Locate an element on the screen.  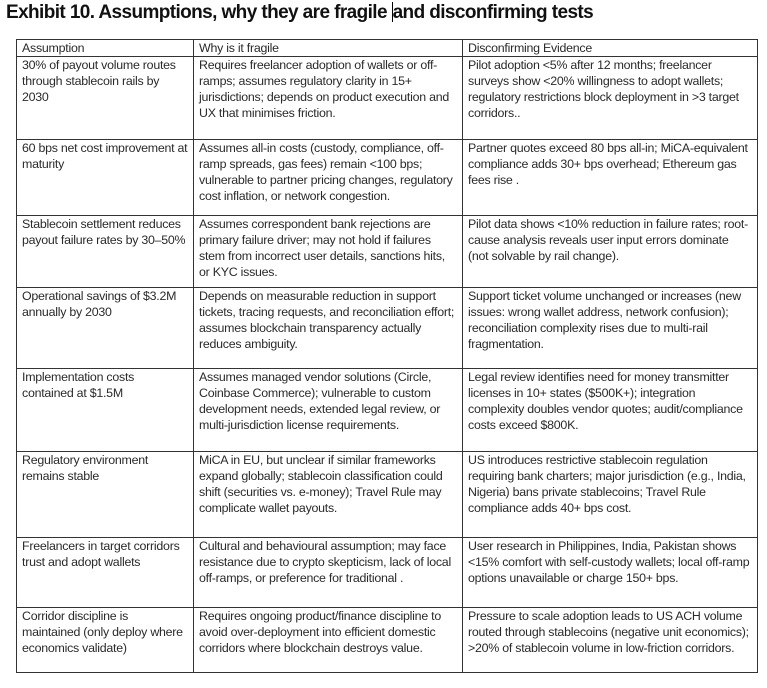
text-cursor is located at coordinates (392, 12).